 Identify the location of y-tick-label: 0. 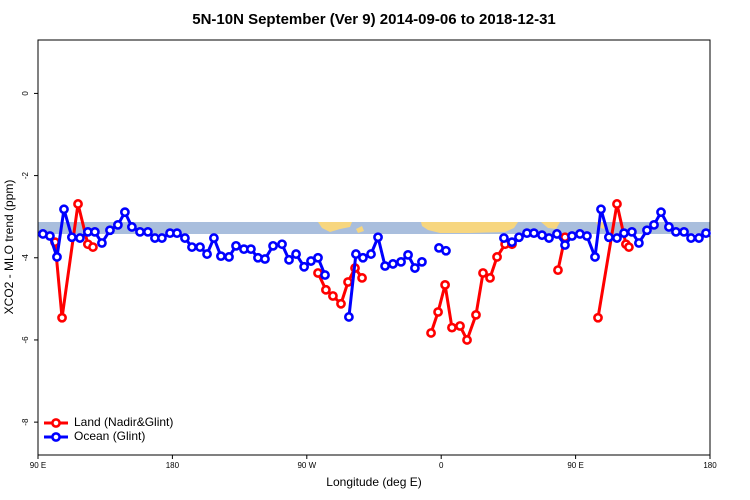
(25, 93).